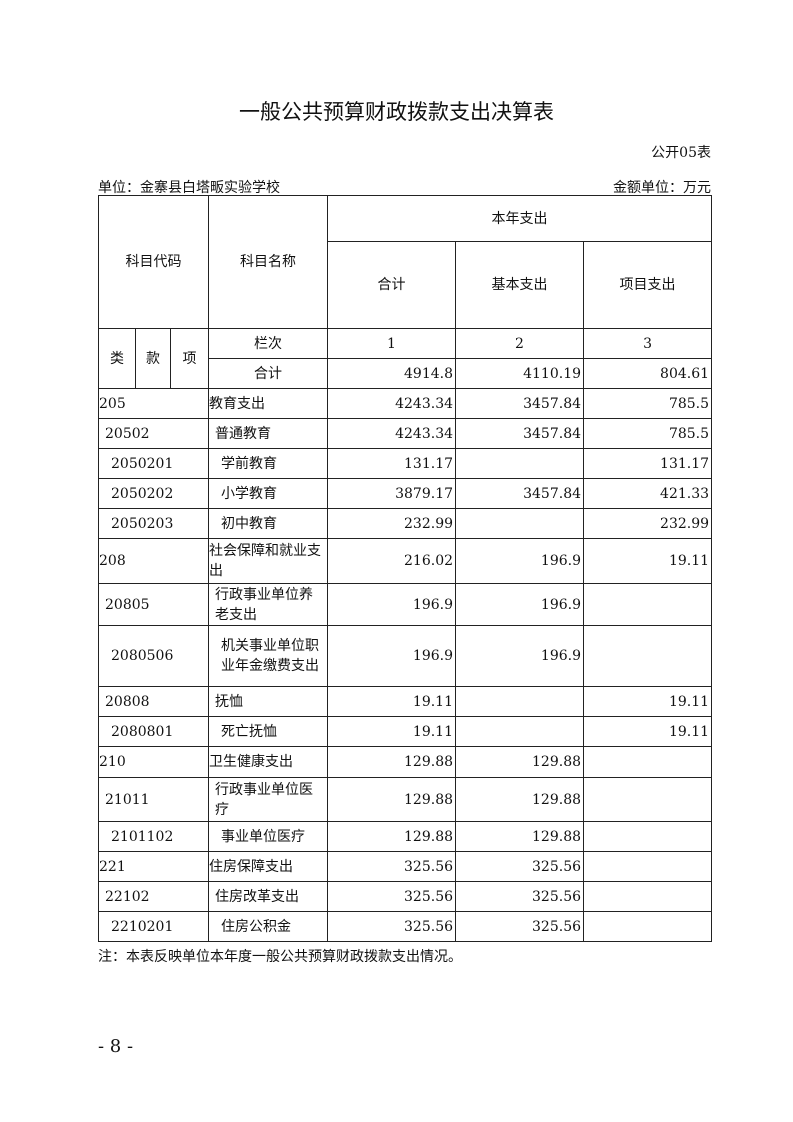  Describe the element at coordinates (520, 343) in the screenshot. I see `col-number-2: 2` at that location.